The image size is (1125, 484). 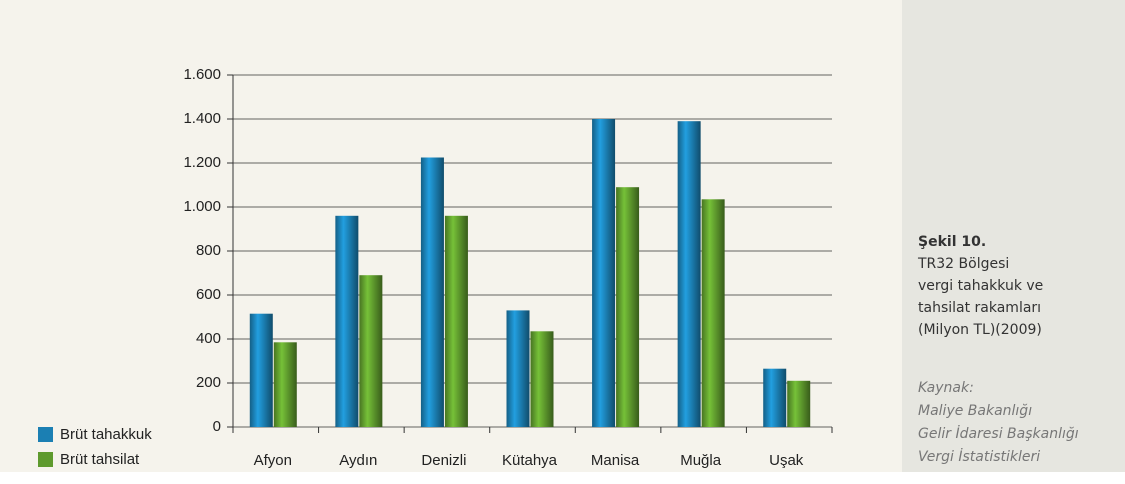 I want to click on caption-label: Şekil 10., so click(x=952, y=242).